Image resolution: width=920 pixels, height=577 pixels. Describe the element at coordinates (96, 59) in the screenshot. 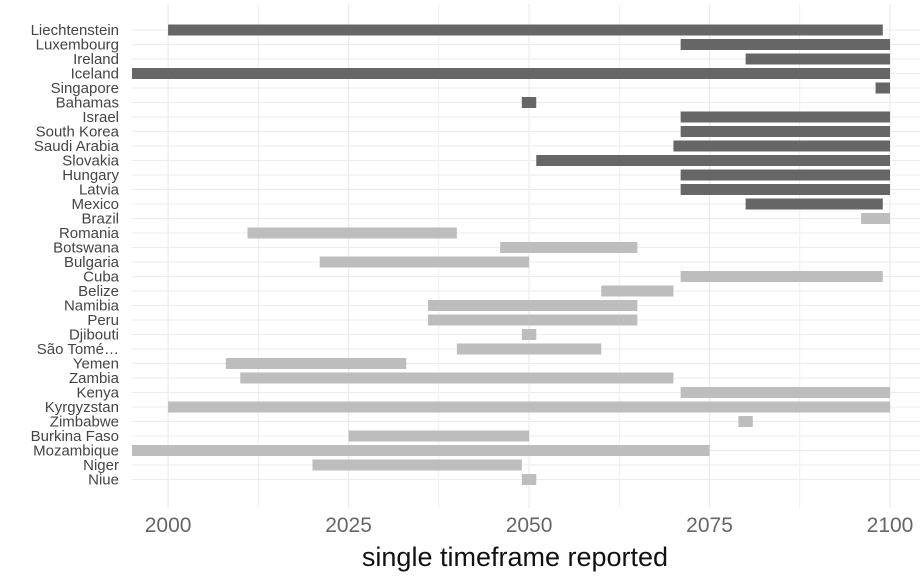

I see `category-label: Ireland` at that location.